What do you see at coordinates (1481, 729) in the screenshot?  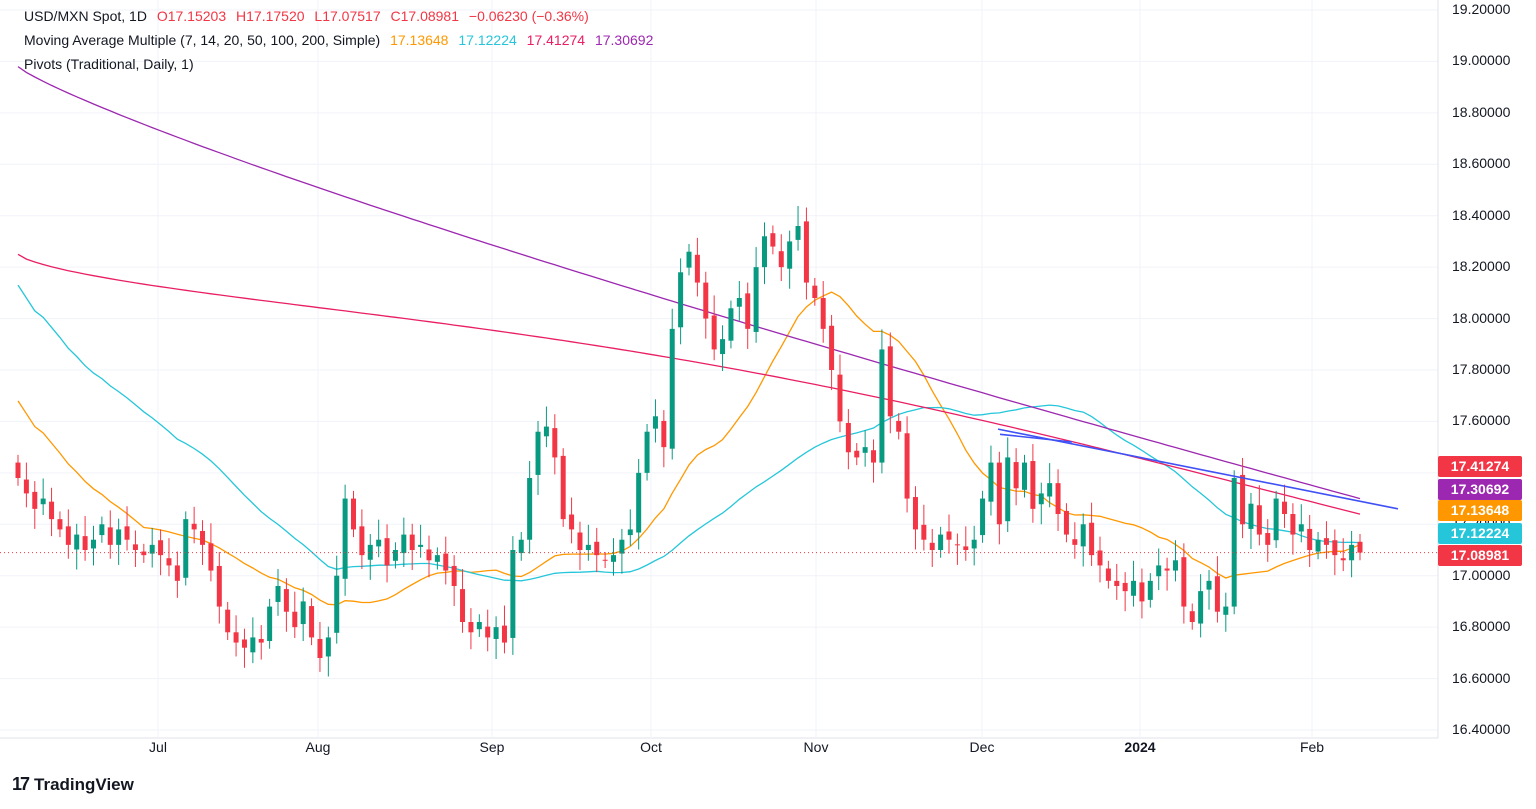 I see `price-tick-label: 16.40000` at bounding box center [1481, 729].